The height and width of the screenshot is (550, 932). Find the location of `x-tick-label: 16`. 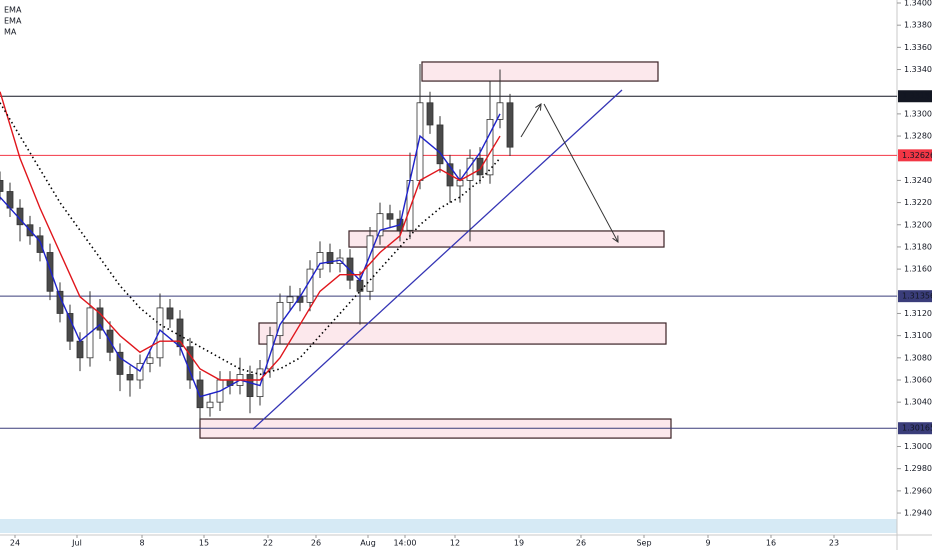

x-tick-label: 16 is located at coordinates (771, 543).